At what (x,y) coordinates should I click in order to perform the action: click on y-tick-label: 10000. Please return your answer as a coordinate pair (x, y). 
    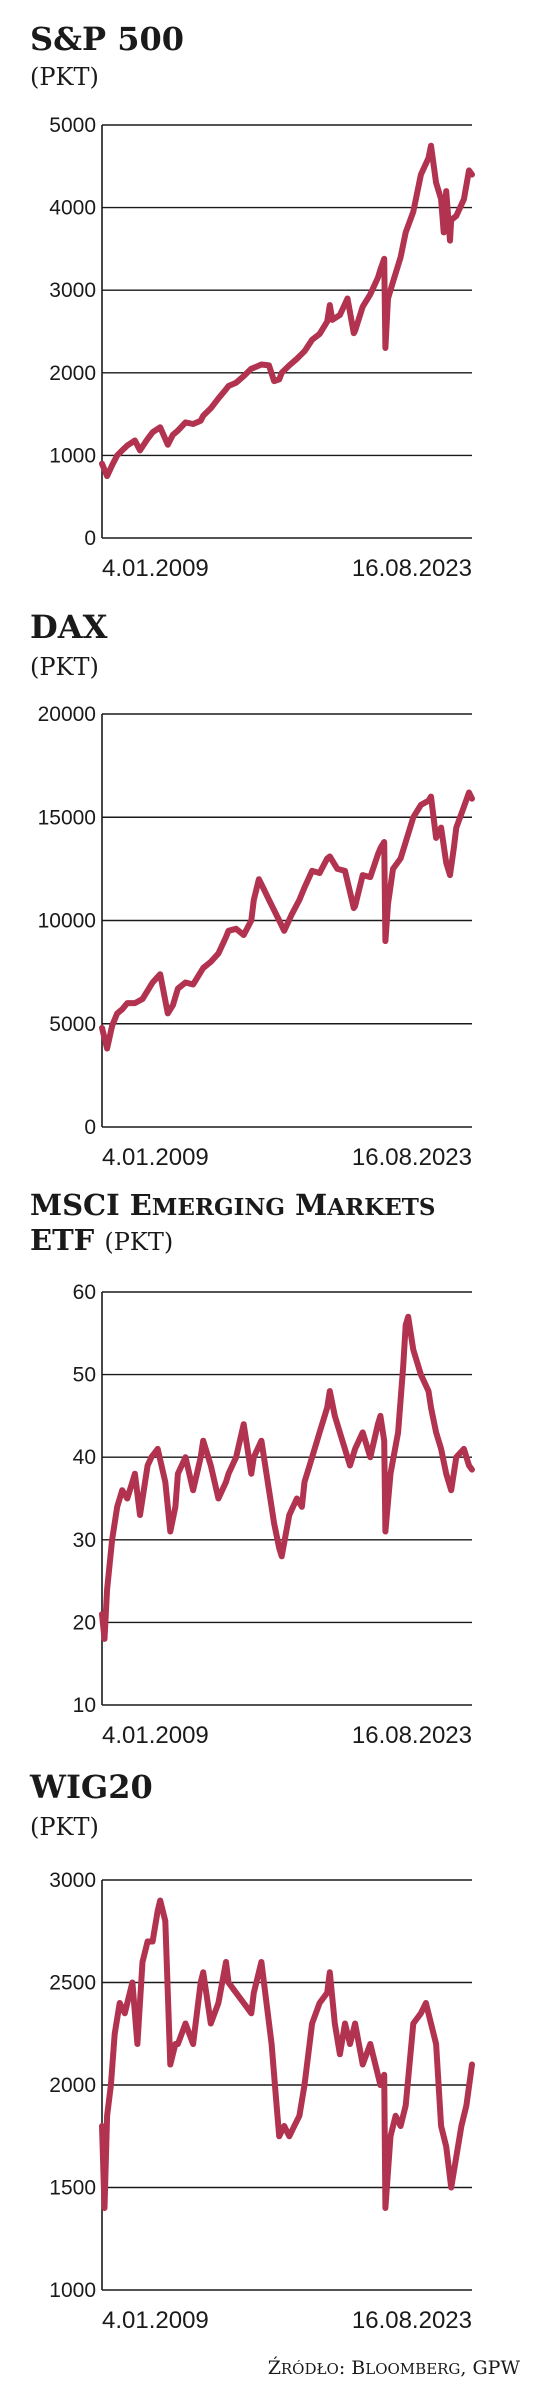
    Looking at the image, I should click on (67, 921).